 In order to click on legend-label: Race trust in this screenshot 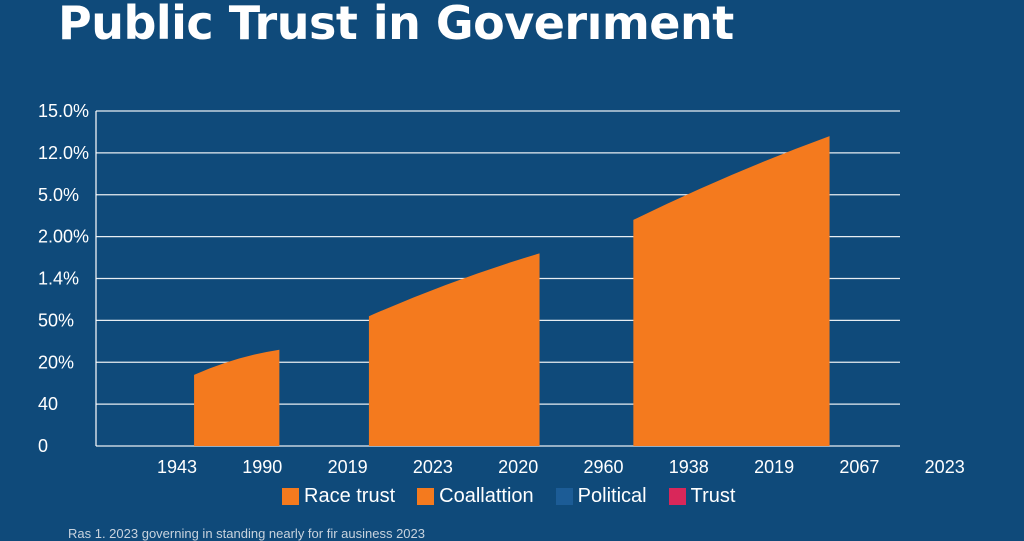, I will do `click(350, 496)`.